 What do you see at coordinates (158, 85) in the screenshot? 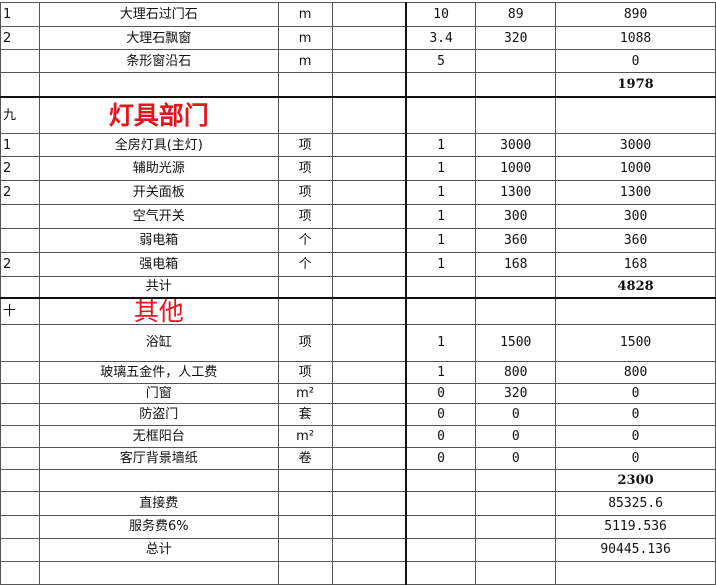
I see `item-name-cell` at bounding box center [158, 85].